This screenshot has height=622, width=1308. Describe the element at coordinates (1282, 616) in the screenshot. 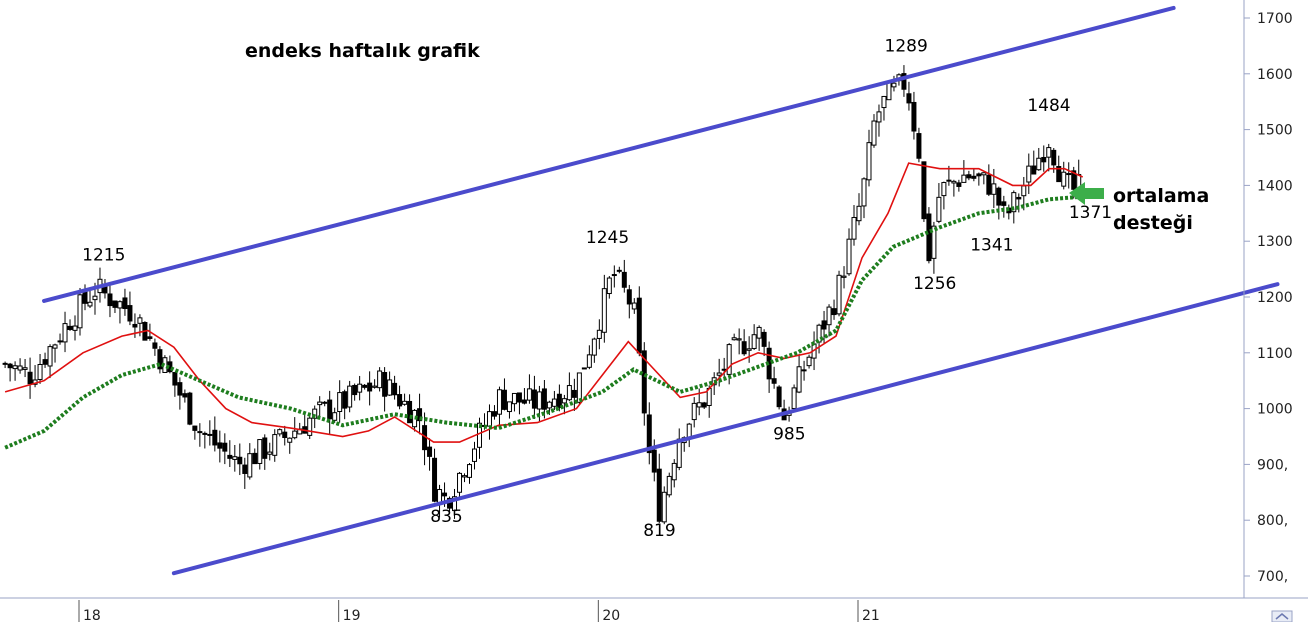

I see `corner-icon` at that location.